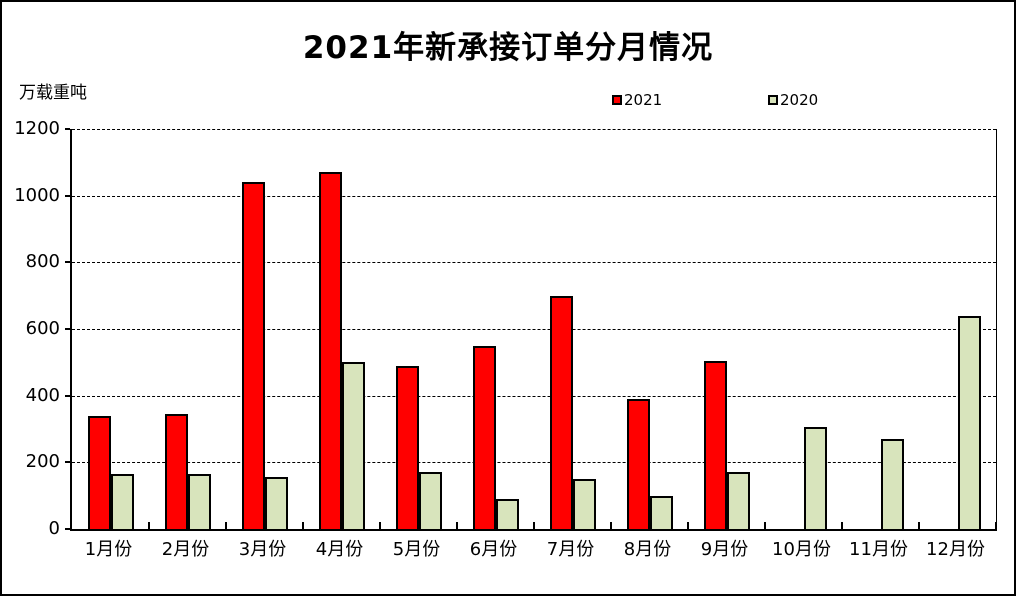  I want to click on y-tick-label-1200: 1200, so click(37, 128).